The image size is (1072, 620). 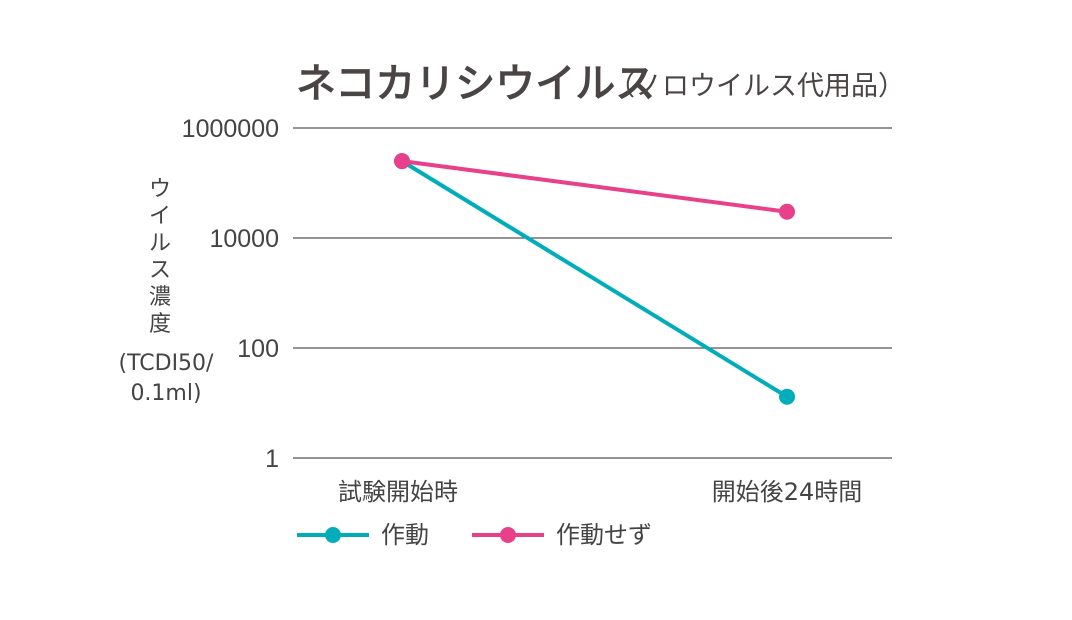 What do you see at coordinates (787, 492) in the screenshot?
I see `x-tick-label: 開始後24時間` at bounding box center [787, 492].